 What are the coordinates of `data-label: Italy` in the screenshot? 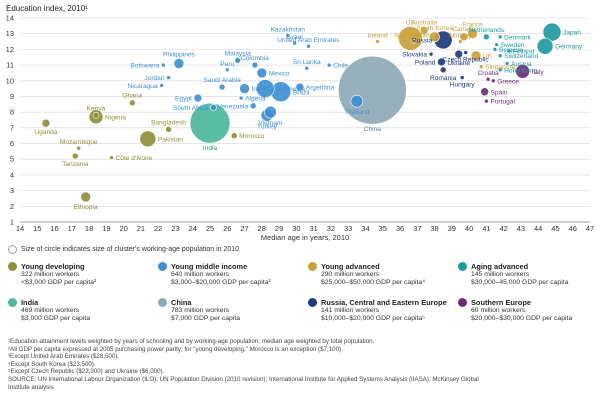 It's located at (538, 72).